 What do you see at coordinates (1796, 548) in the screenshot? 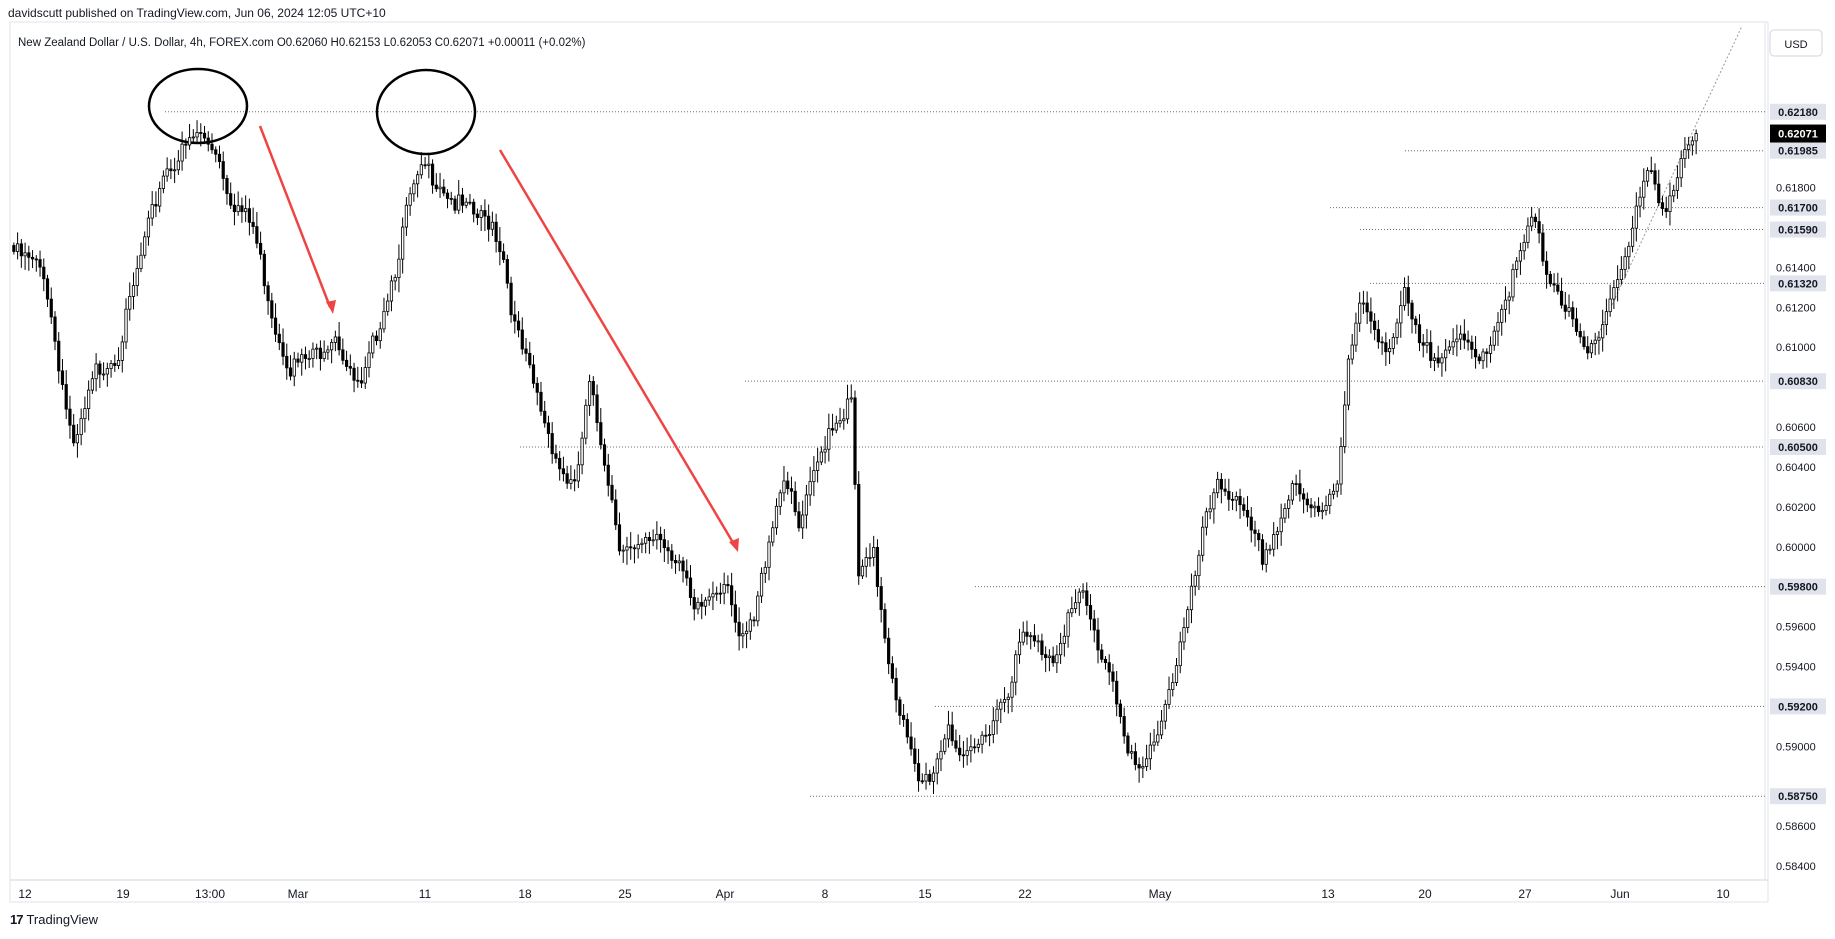
I see `price-tick-label: 0.60000` at bounding box center [1796, 548].